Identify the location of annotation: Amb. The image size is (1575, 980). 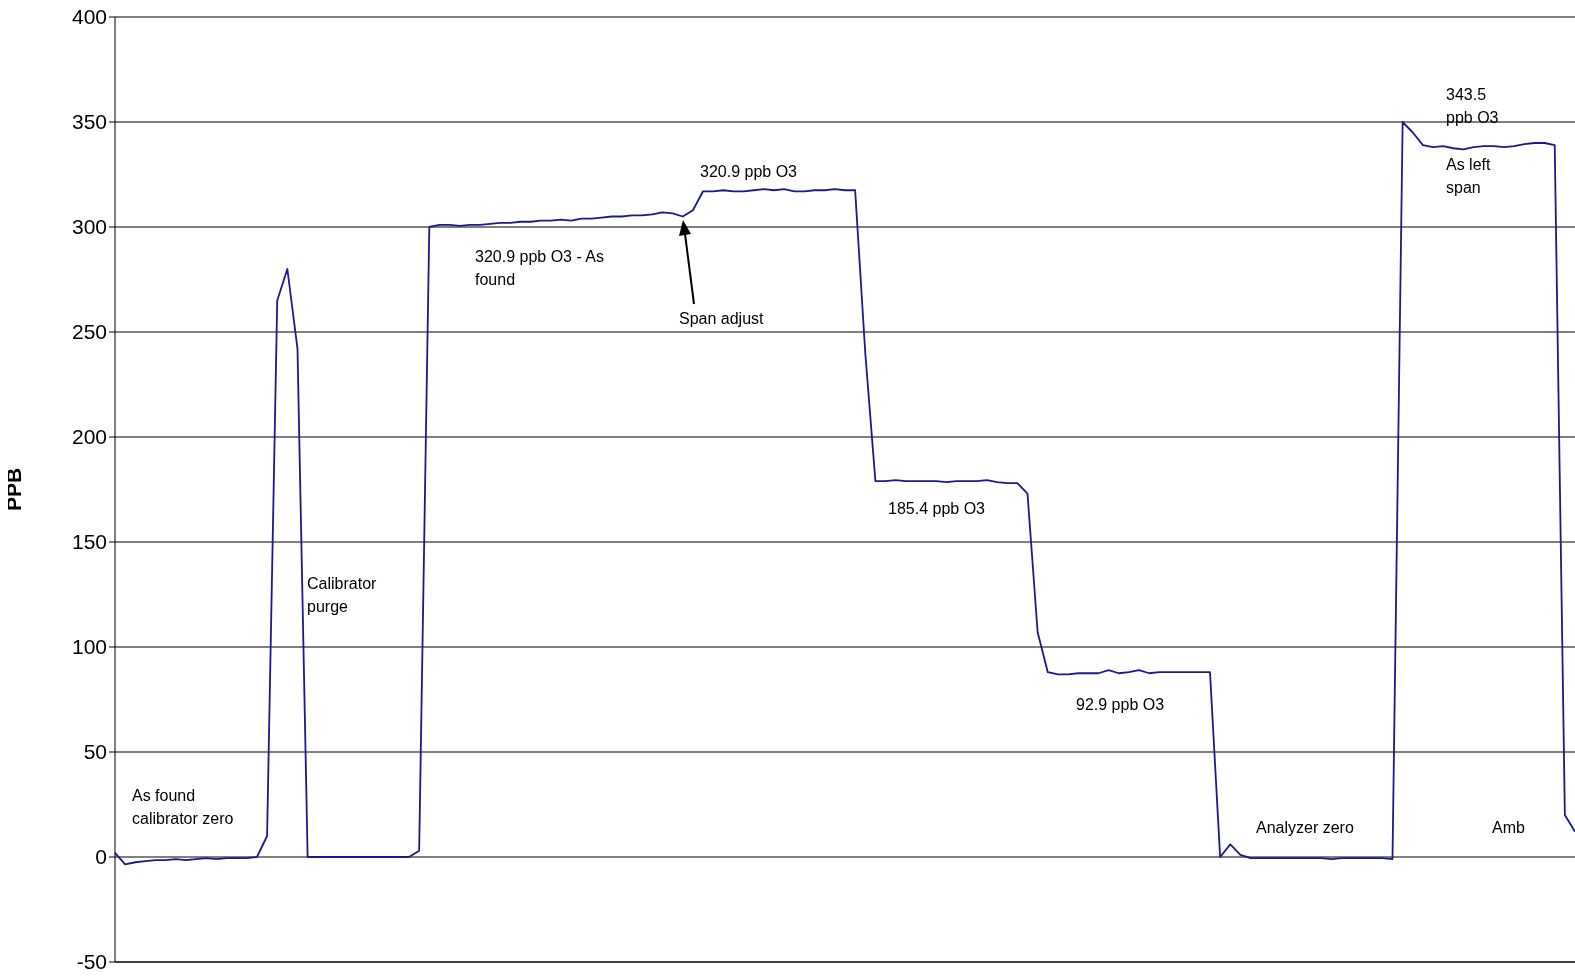
(1509, 828).